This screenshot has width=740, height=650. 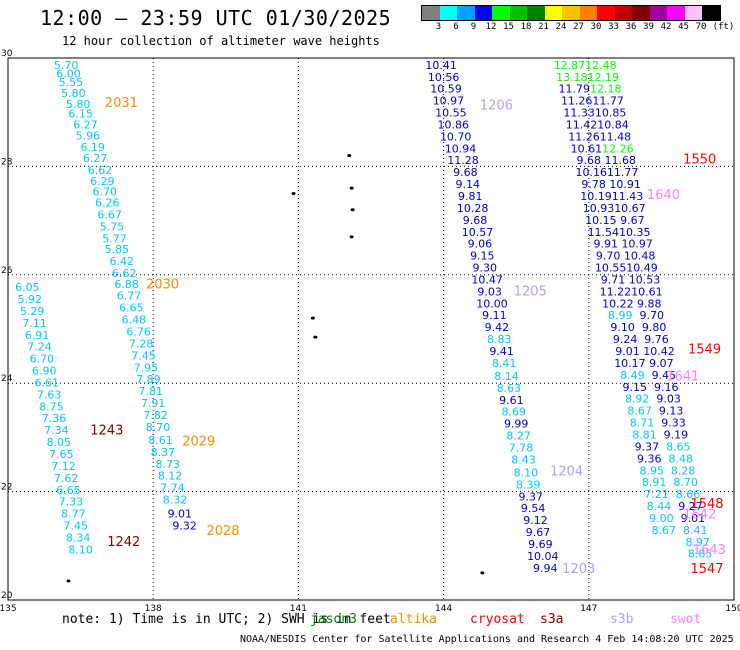 I want to click on dataset-cryosat: cryosat, so click(x=497, y=619).